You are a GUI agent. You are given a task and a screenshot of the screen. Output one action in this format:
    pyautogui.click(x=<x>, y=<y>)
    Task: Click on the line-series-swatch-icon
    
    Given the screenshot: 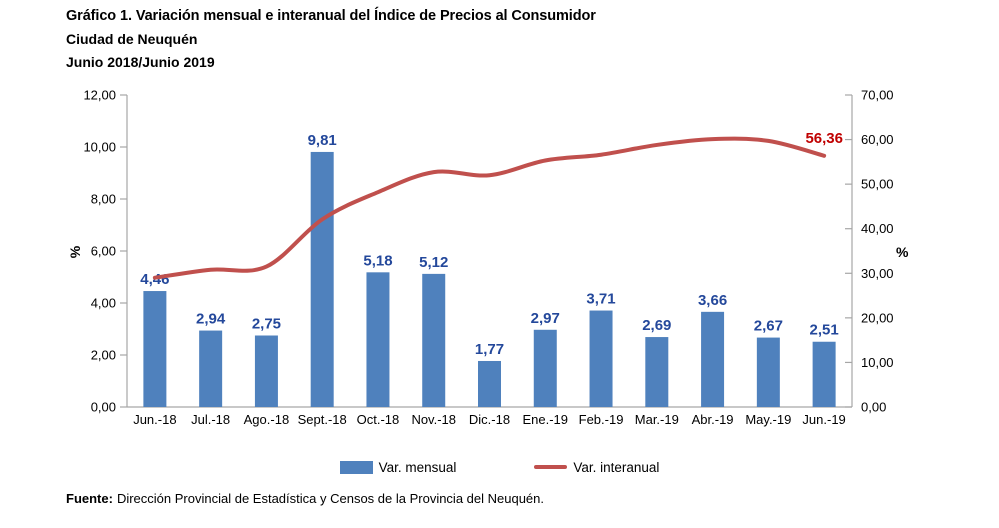 What is the action you would take?
    pyautogui.click(x=551, y=467)
    